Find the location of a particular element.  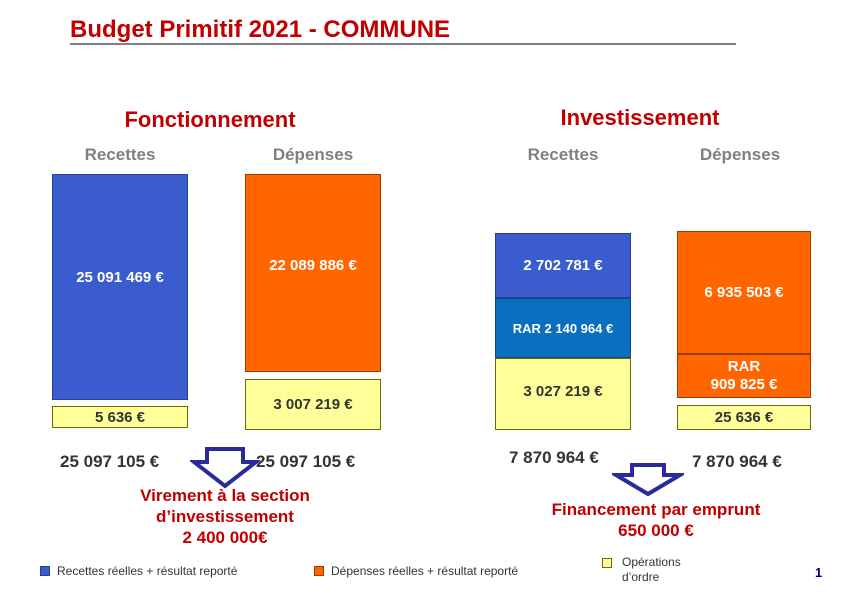

financement-note: Financement par emprunt 650 000 € is located at coordinates (656, 520).